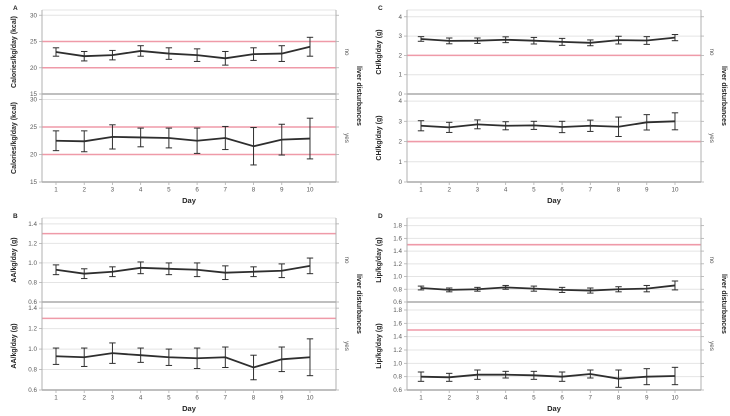 The image size is (730, 416). I want to click on subplot-yes: 0 1 2 3 4 CH/kg/day (g) yes, so click(545, 142).